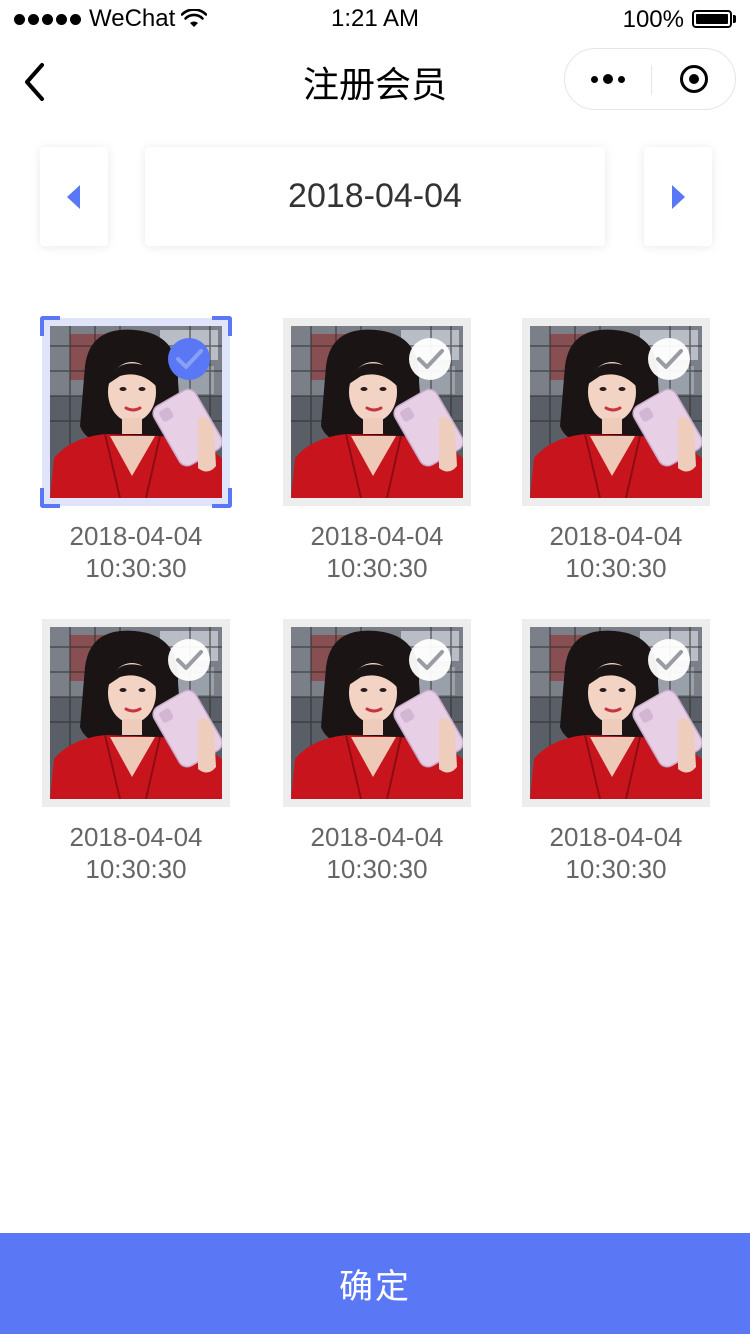  I want to click on carrier-name: WeChat, so click(132, 18).